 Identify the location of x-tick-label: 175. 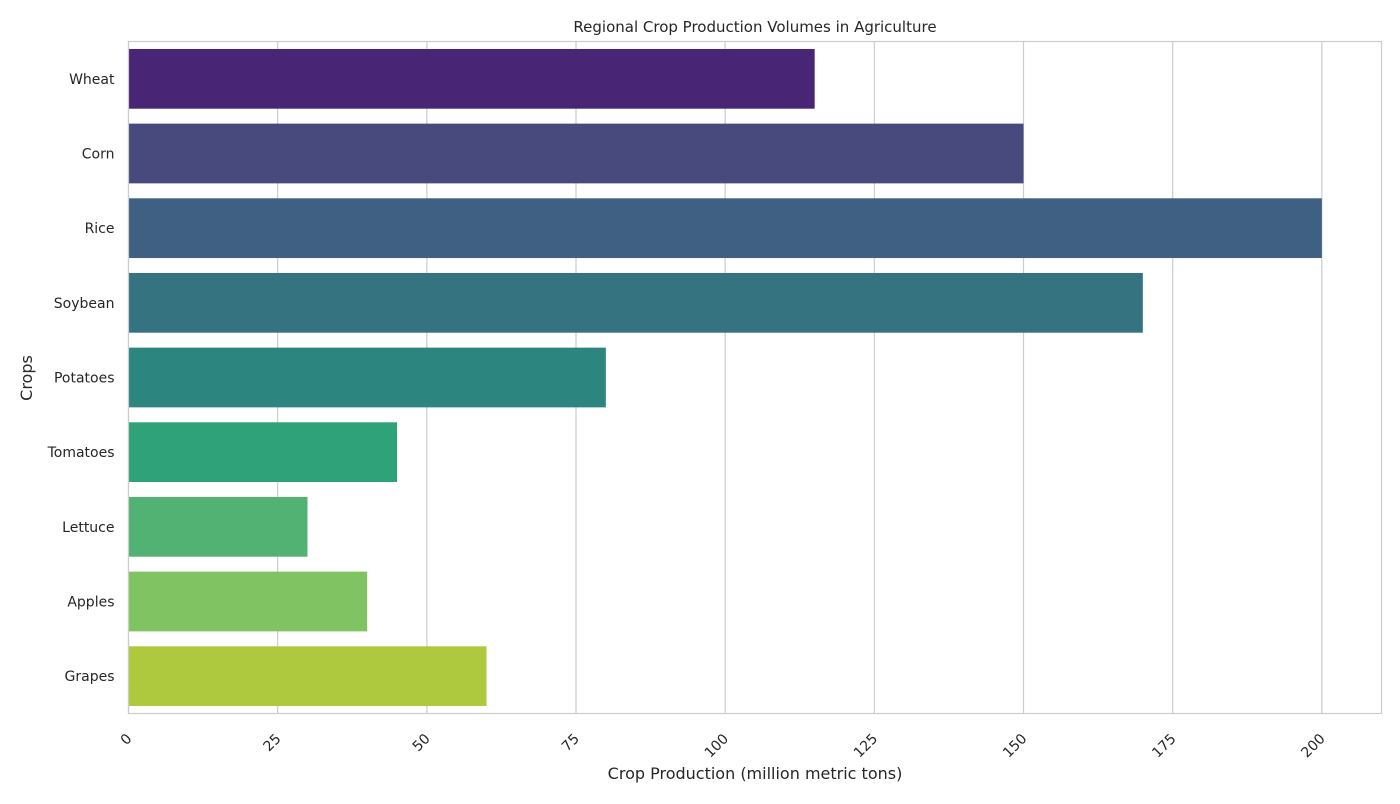
(1164, 746).